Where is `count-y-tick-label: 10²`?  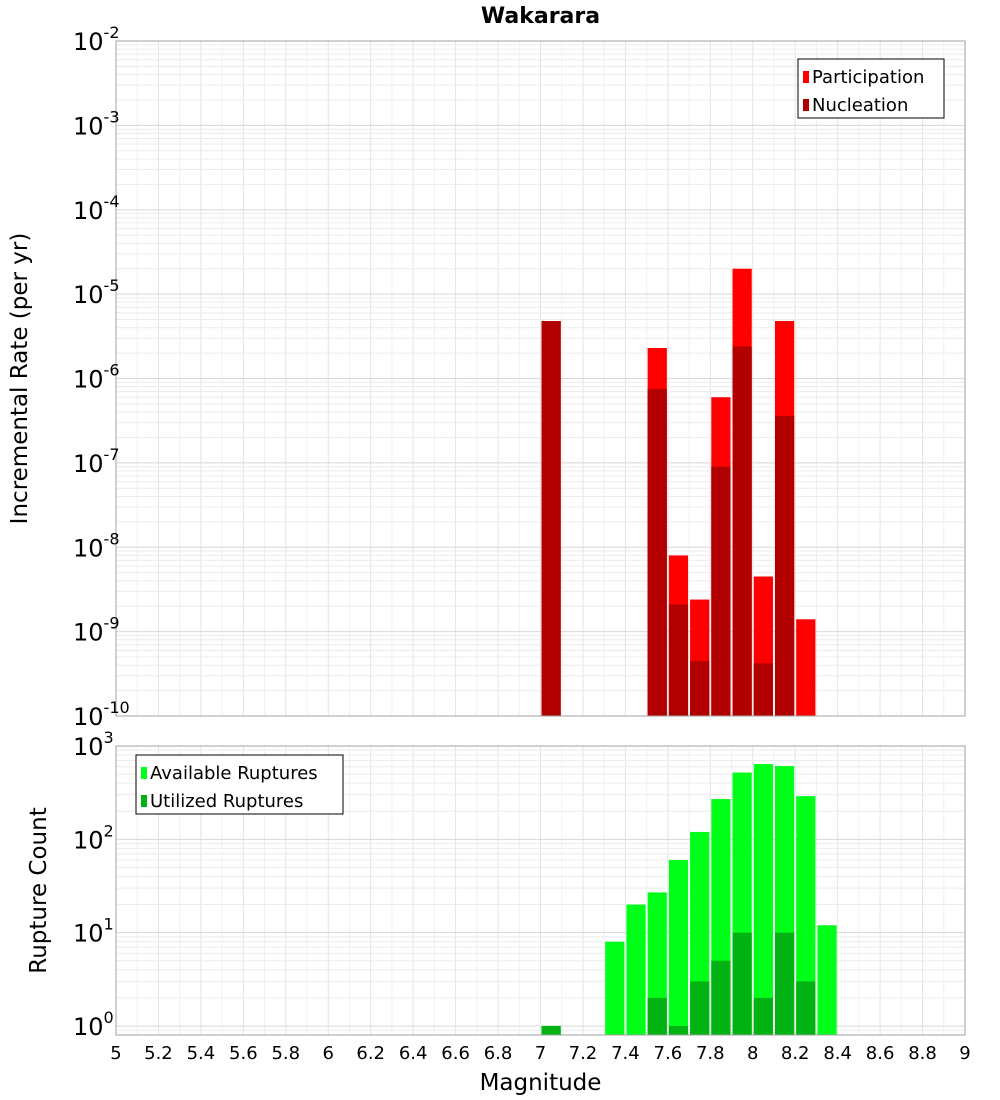
count-y-tick-label: 10² is located at coordinates (93, 837).